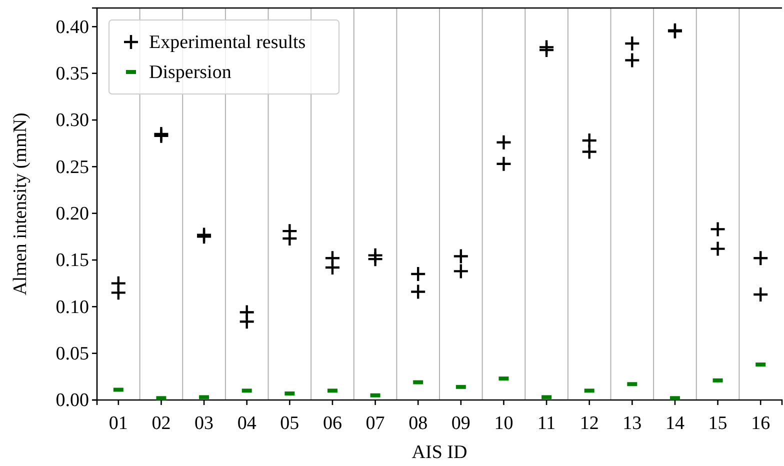 The width and height of the screenshot is (784, 466). Describe the element at coordinates (118, 423) in the screenshot. I see `x-tick-label: 01` at that location.